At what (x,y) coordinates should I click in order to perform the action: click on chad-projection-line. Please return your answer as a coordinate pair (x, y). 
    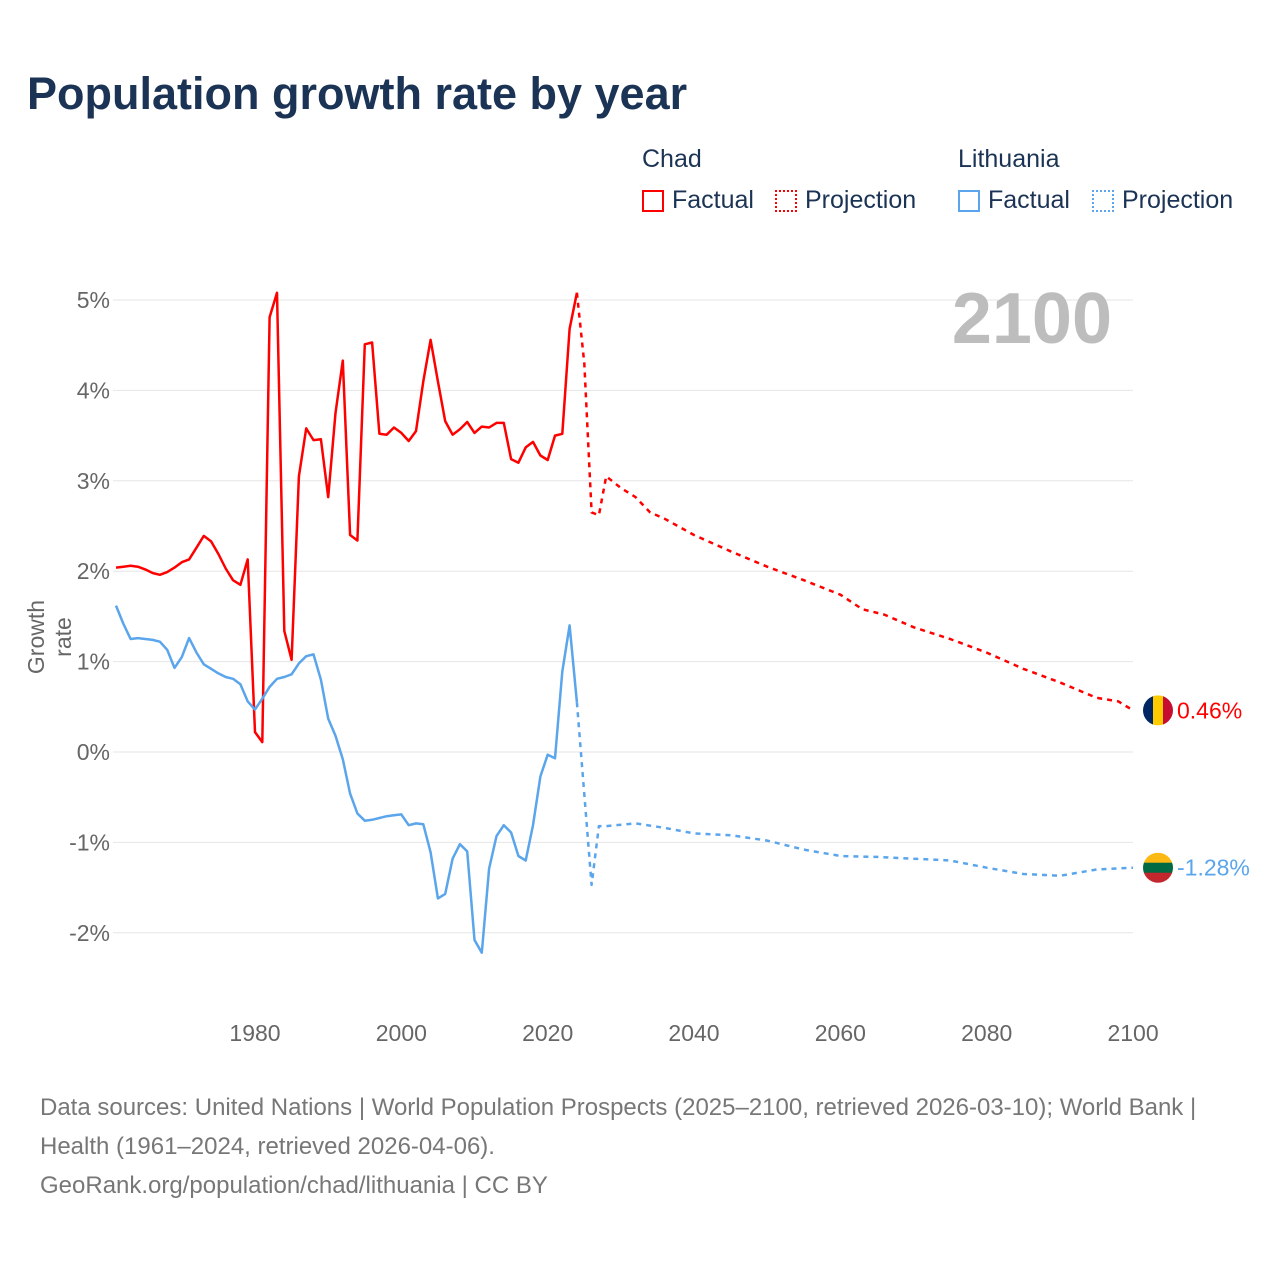
    Looking at the image, I should click on (854, 502).